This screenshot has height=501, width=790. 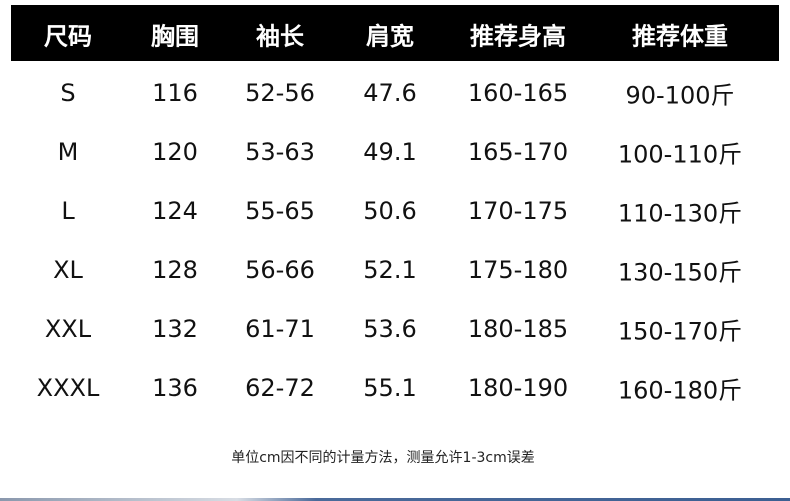 I want to click on bottom-divider, so click(x=395, y=499).